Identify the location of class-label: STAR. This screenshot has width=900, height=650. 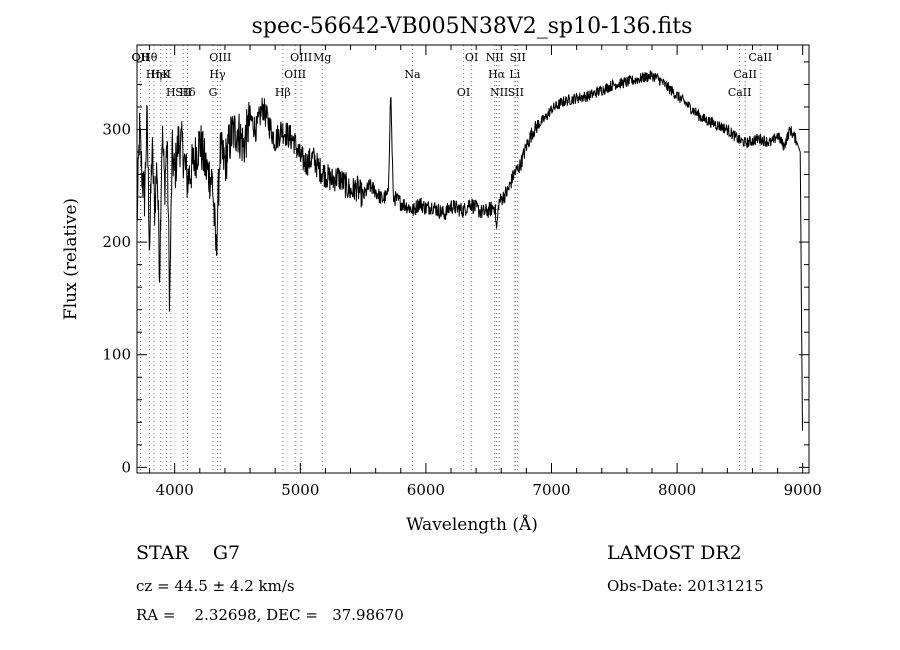
(162, 553).